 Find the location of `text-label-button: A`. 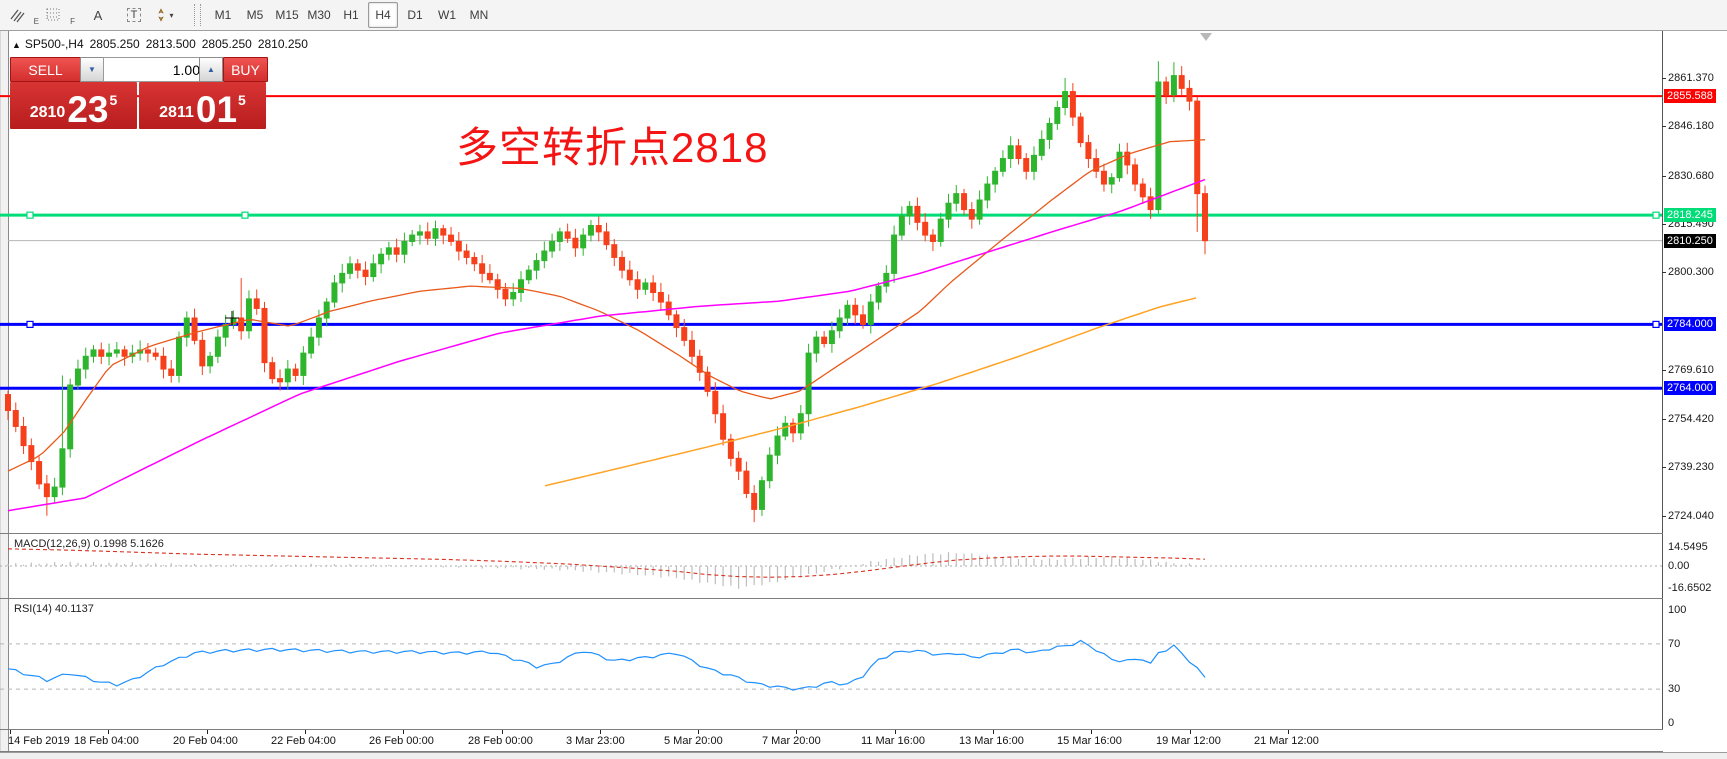

text-label-button: A is located at coordinates (98, 15).